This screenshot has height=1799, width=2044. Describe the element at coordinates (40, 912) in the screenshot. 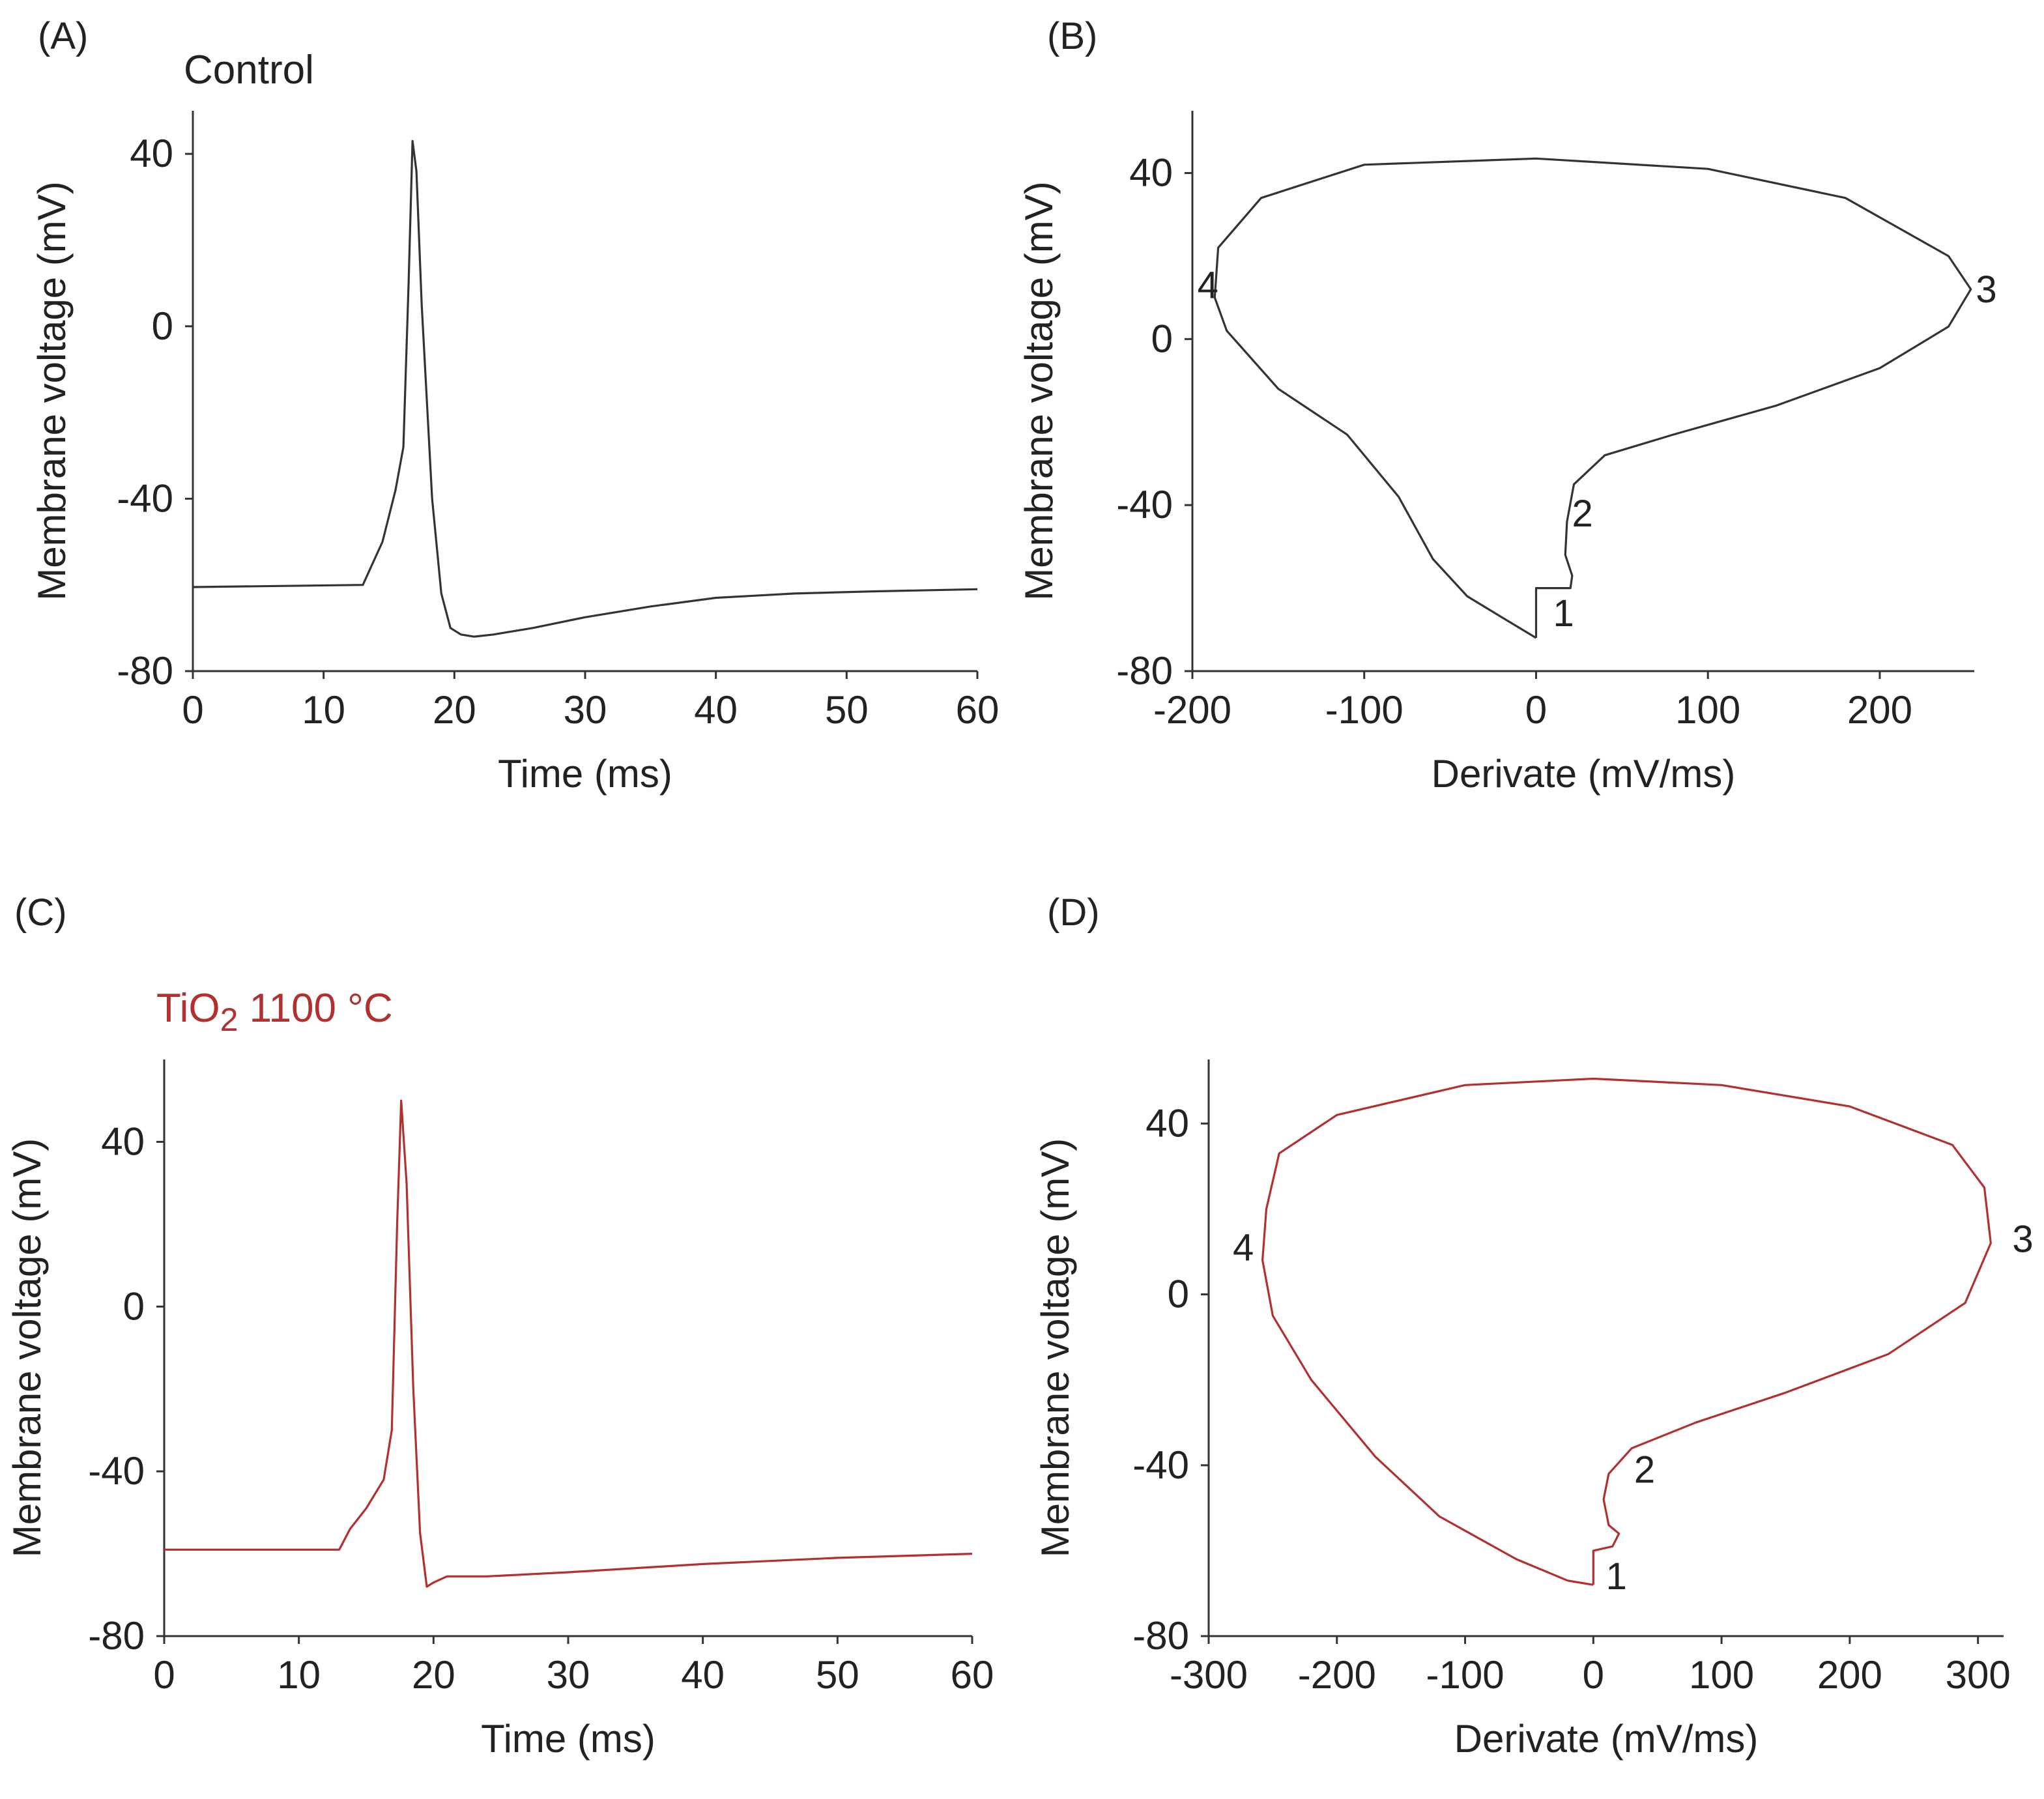

I see `panel-label: (C)` at that location.